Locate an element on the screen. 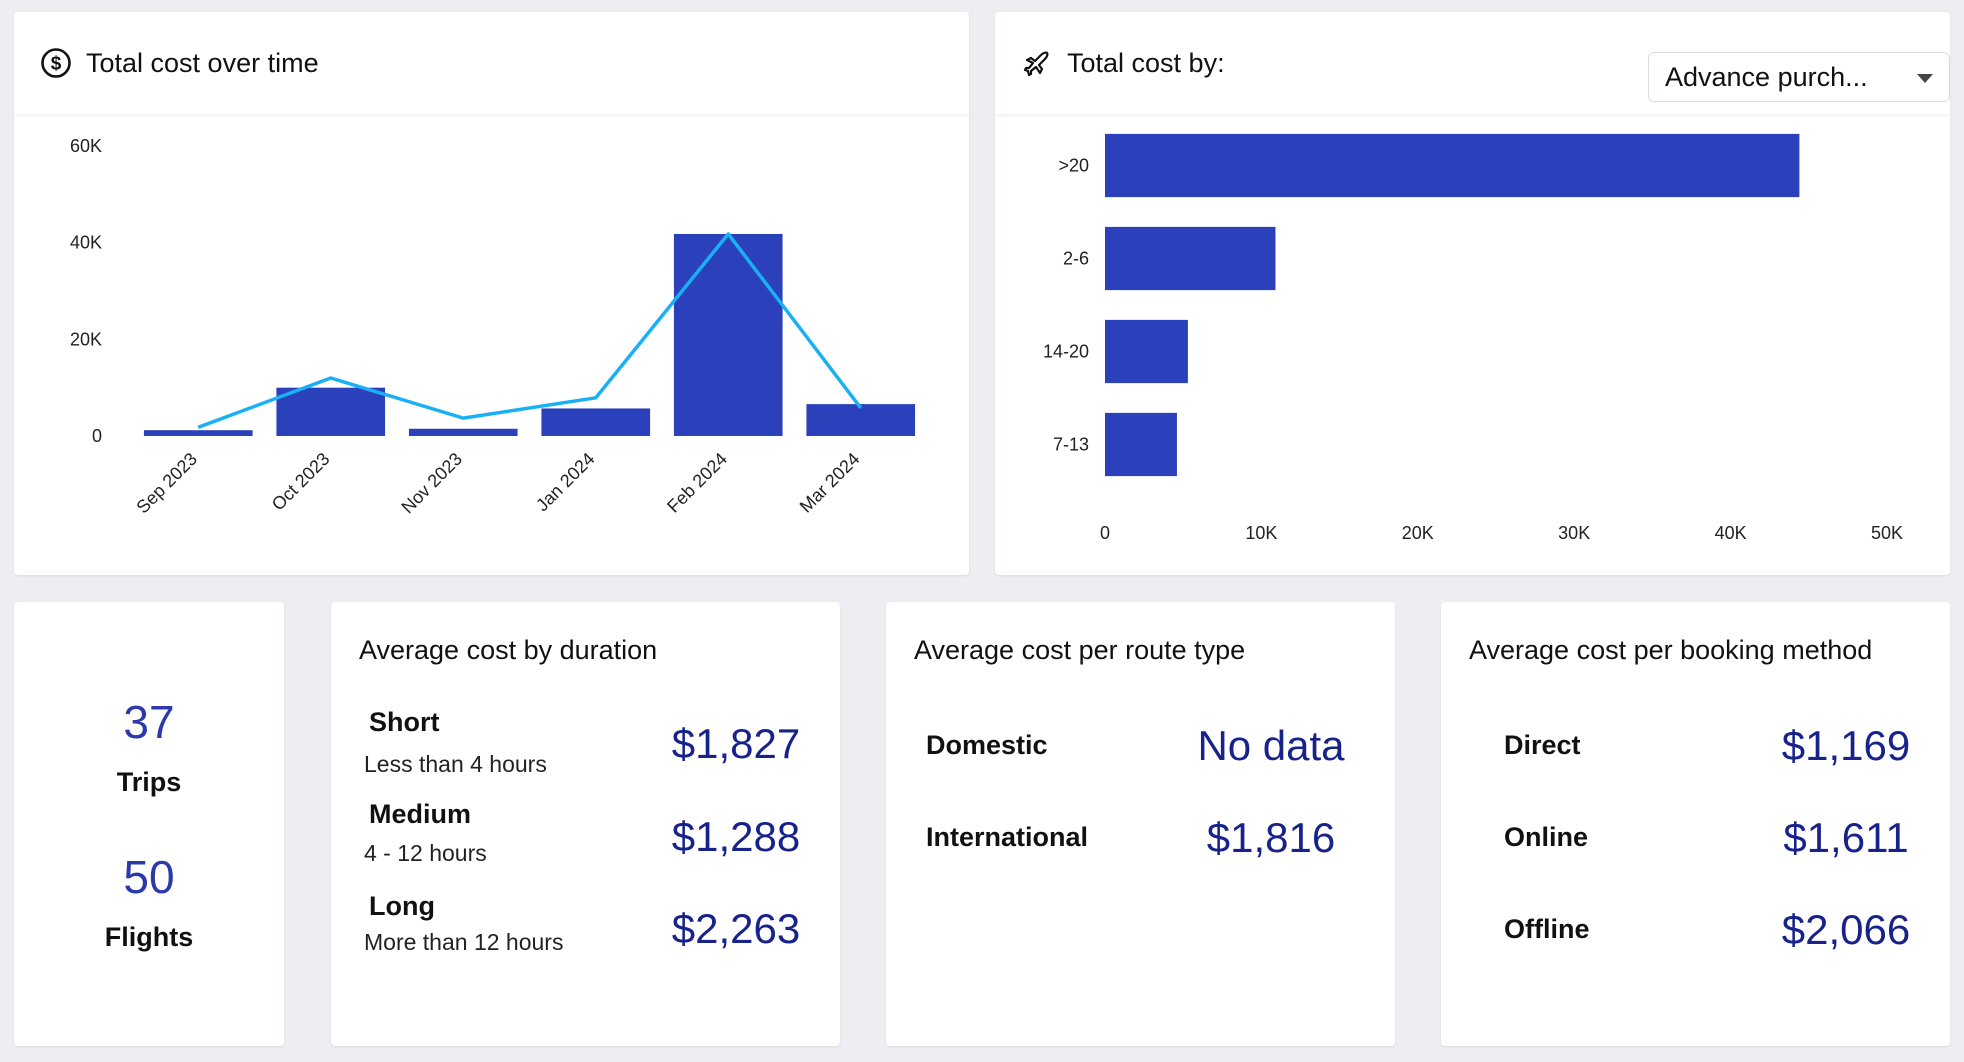  x-tick-label: Mar 2024 is located at coordinates (830, 483).